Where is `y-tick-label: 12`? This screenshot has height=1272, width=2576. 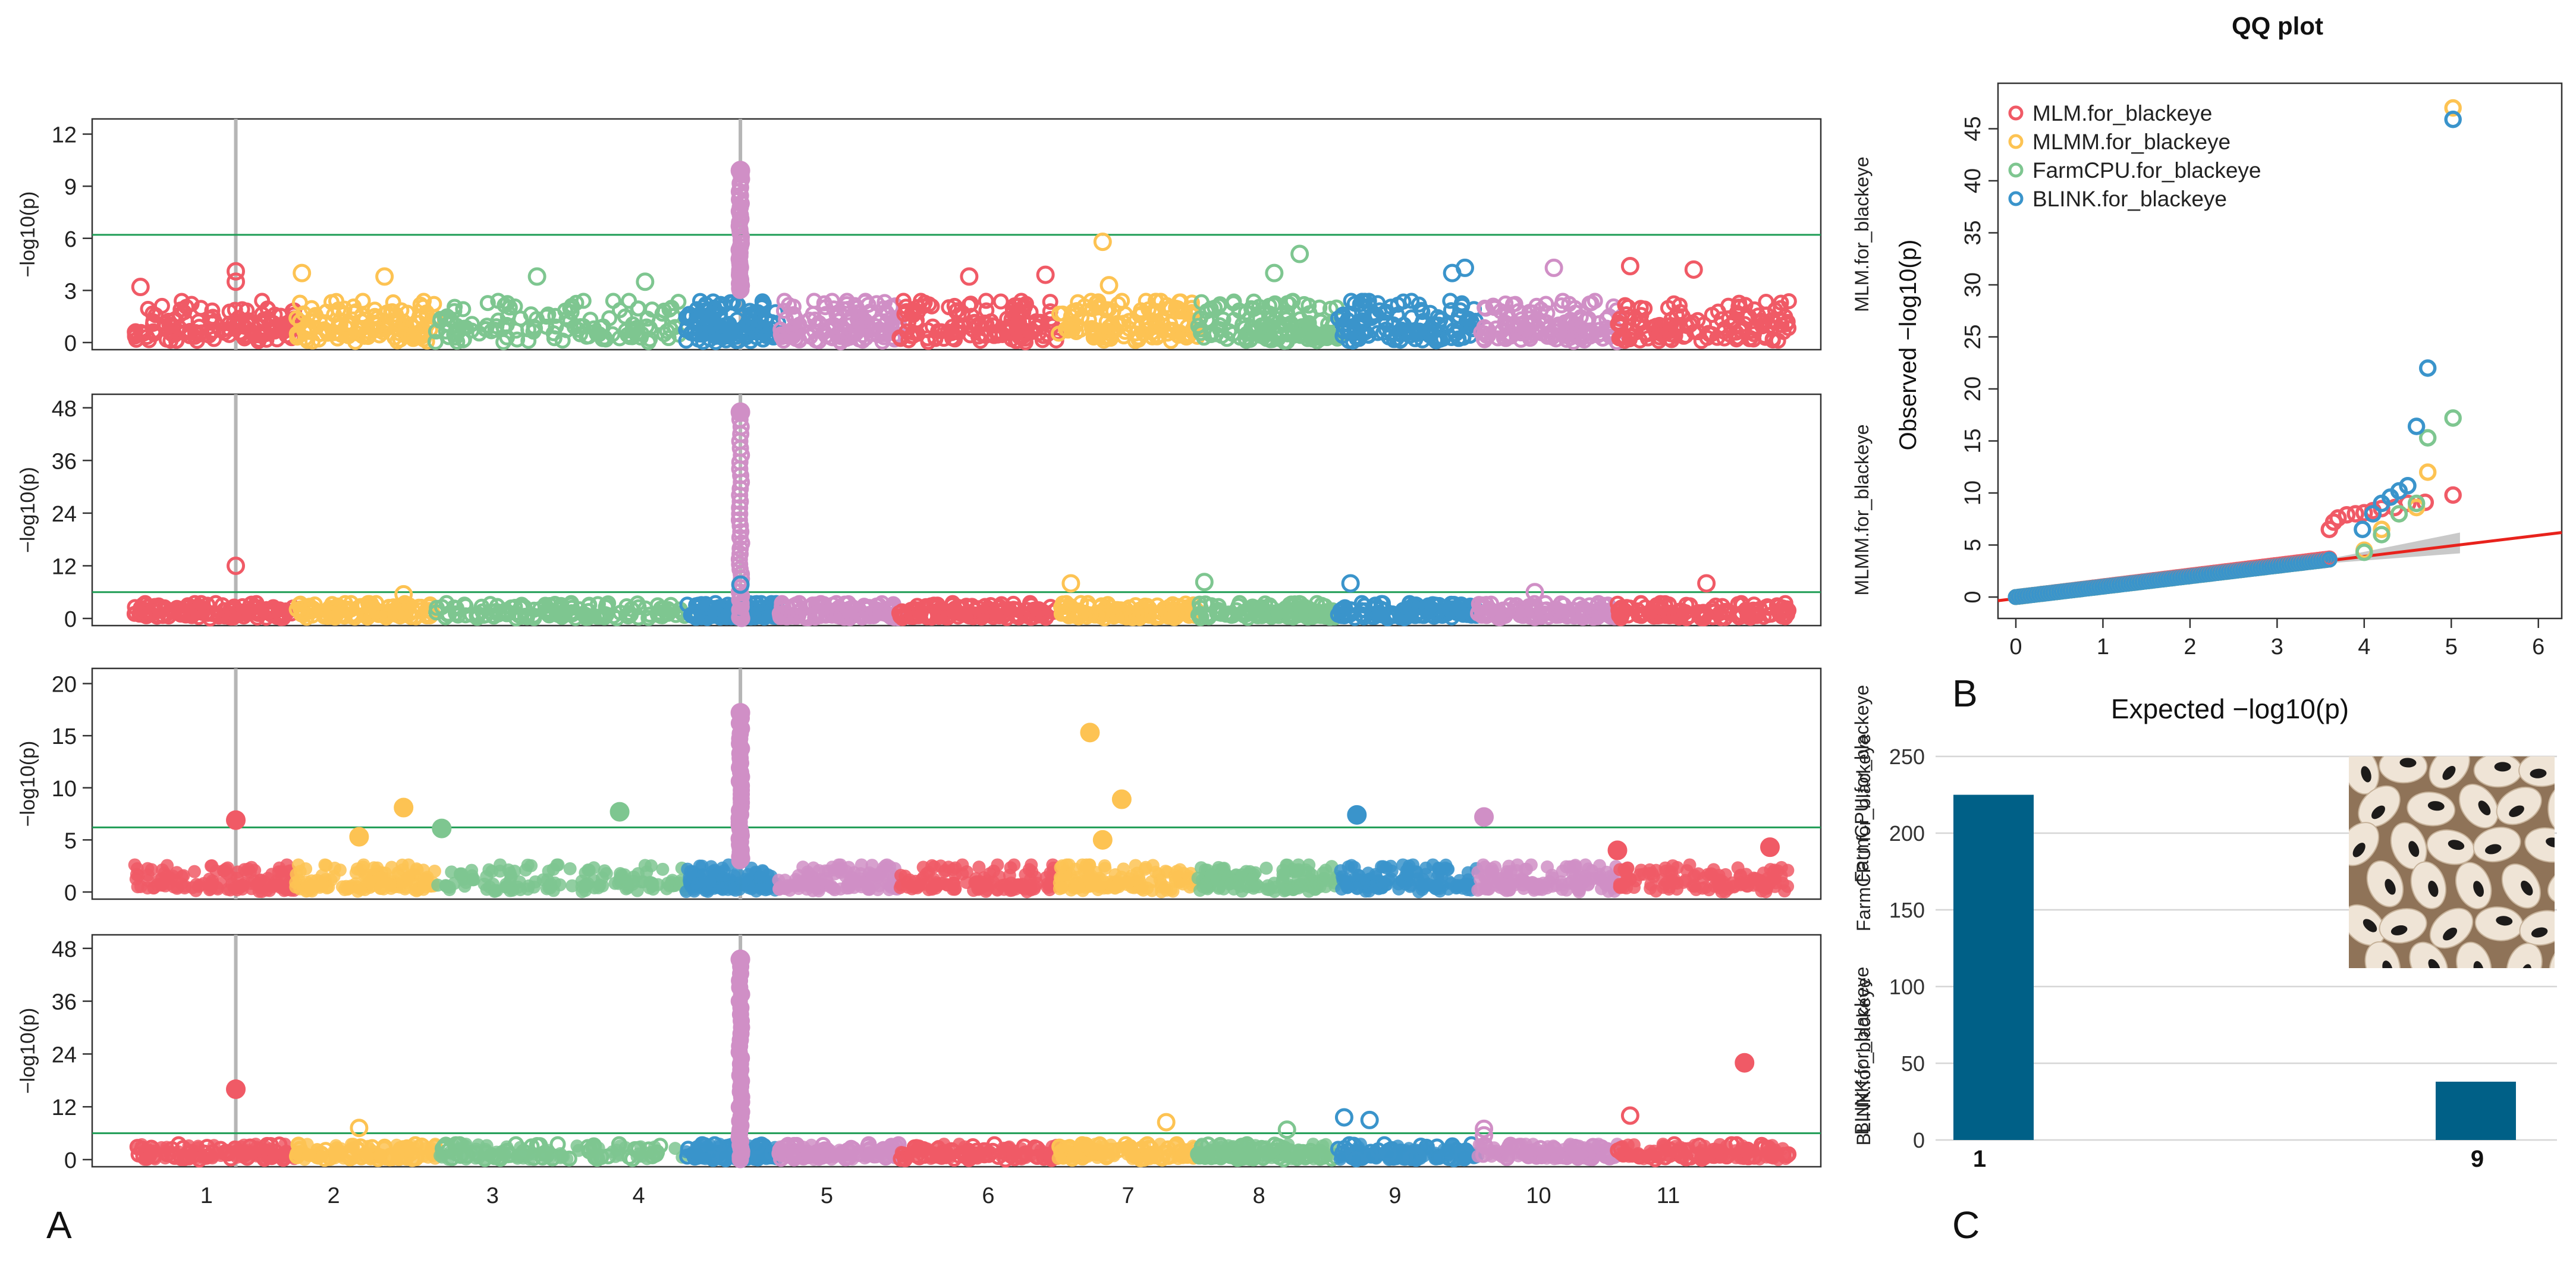 y-tick-label: 12 is located at coordinates (64, 135).